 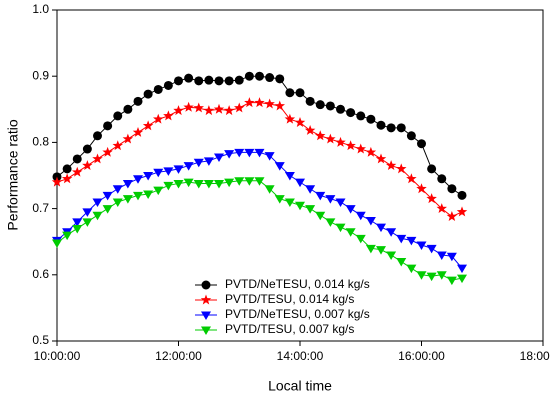 What do you see at coordinates (57, 356) in the screenshot?
I see `x-tick-label: 10:00:00` at bounding box center [57, 356].